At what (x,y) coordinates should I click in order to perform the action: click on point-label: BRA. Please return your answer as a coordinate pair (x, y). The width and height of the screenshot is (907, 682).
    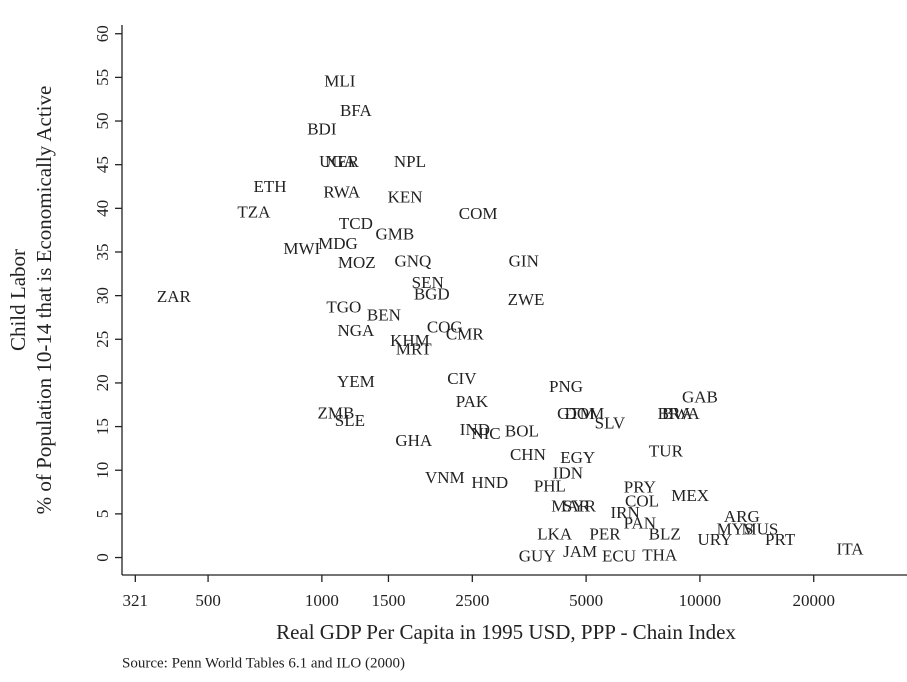
    Looking at the image, I should click on (676, 413).